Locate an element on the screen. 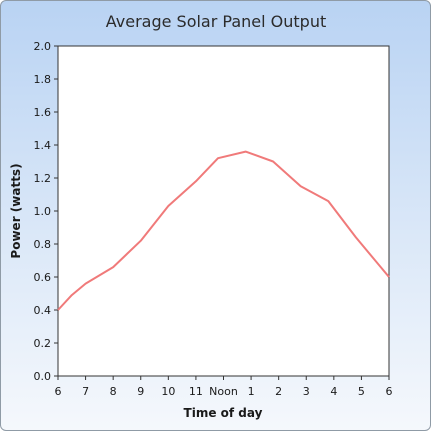 The image size is (431, 431). x-tick-label: 5 is located at coordinates (361, 391).